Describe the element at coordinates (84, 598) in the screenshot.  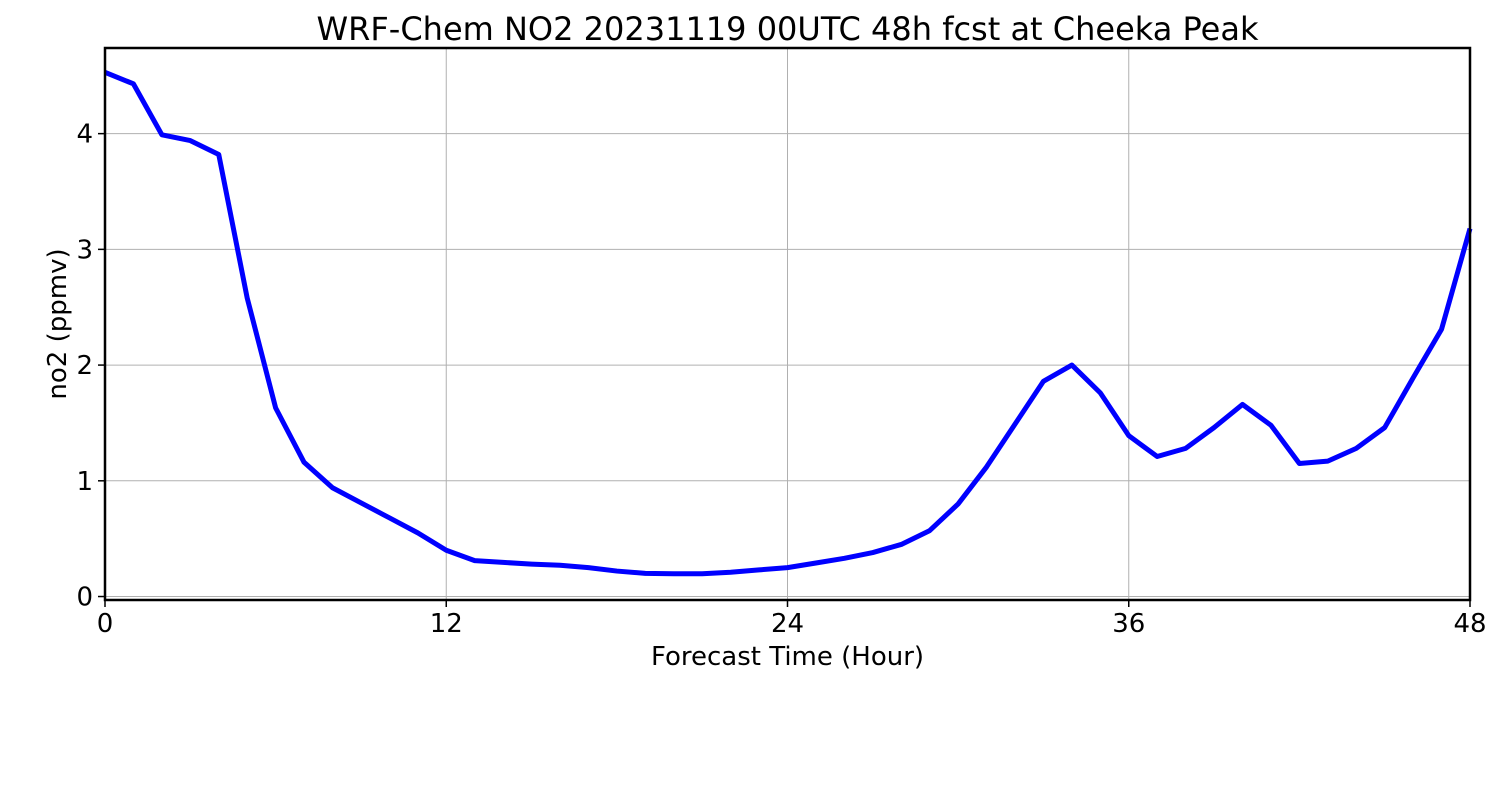
I see `y-tick-label: 0` at that location.